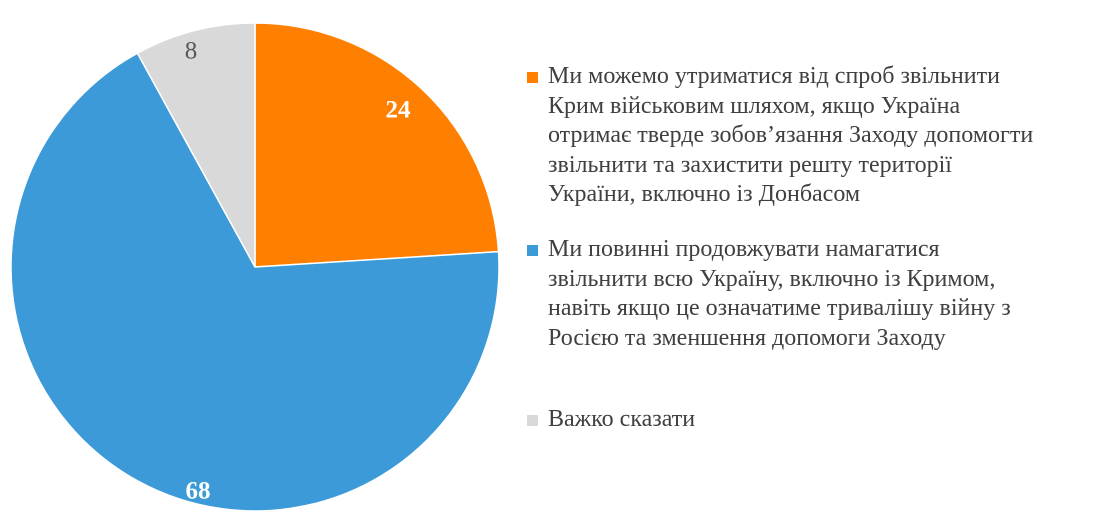 This screenshot has width=1104, height=523. Describe the element at coordinates (399, 110) in the screenshot. I see `data-label-hold-back: 24` at that location.